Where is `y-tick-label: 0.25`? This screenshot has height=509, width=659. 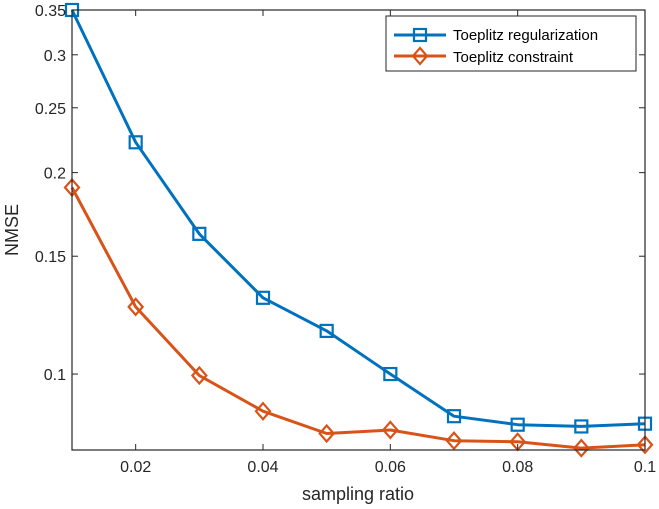
y-tick-label: 0.25 is located at coordinates (50, 109).